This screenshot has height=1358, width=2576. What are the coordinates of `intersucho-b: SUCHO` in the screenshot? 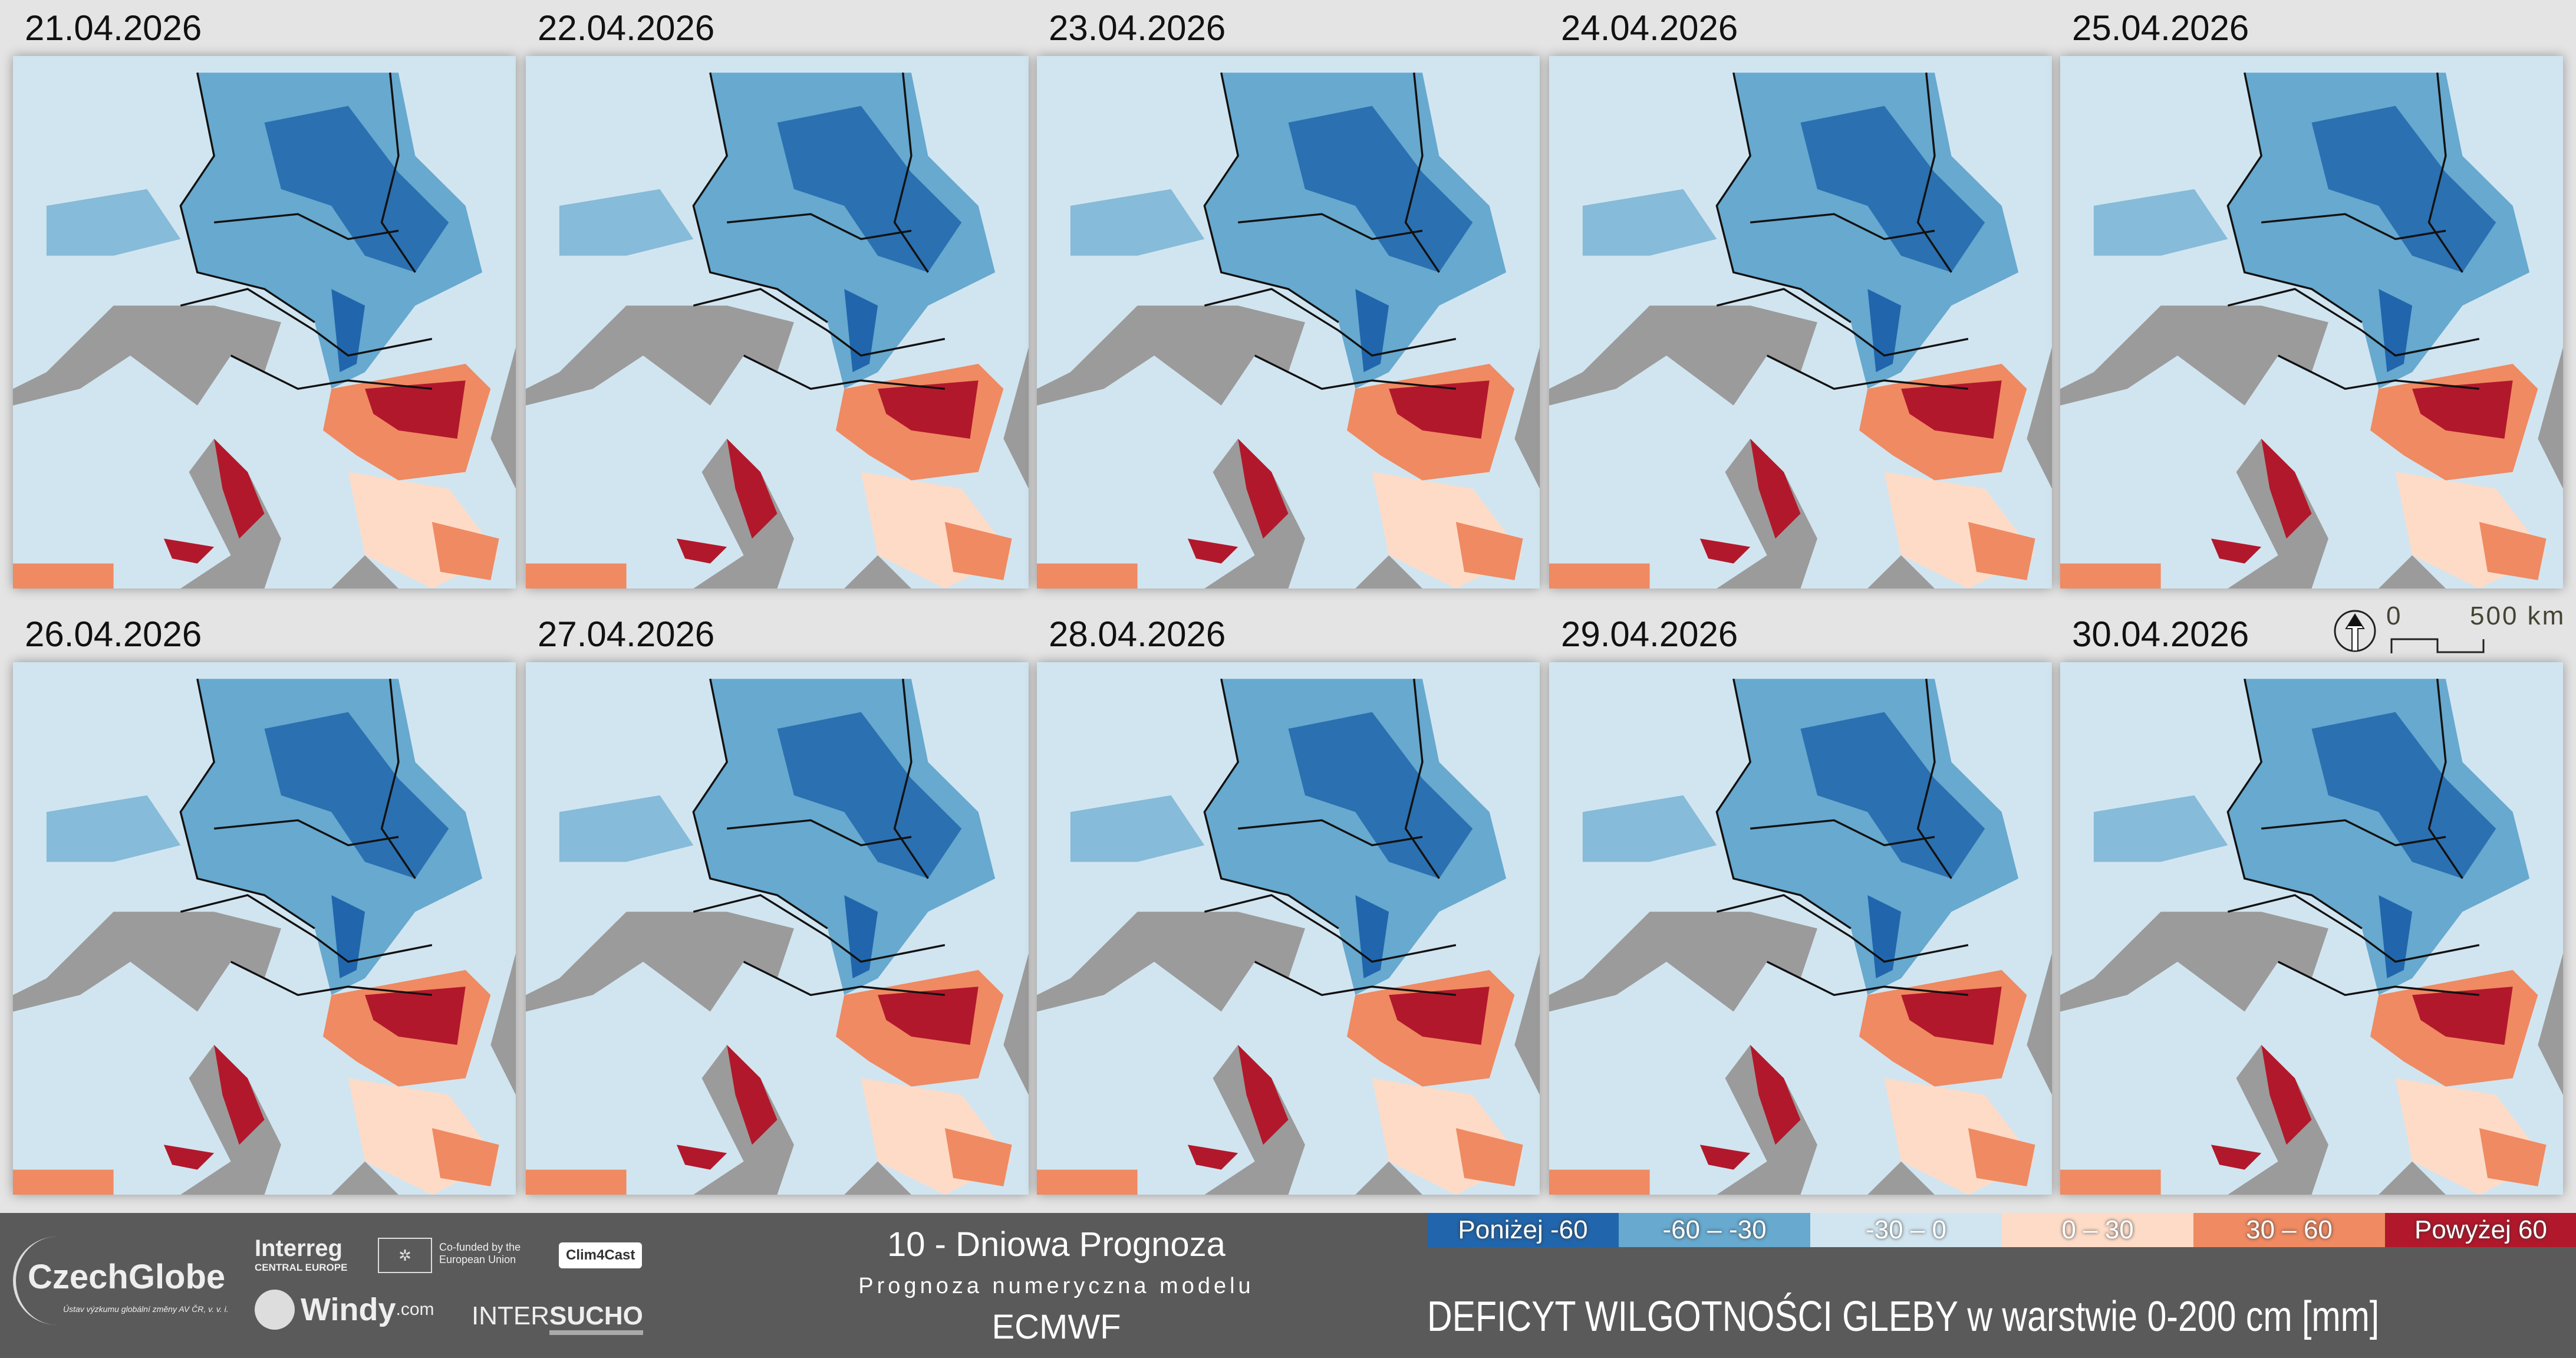 It's located at (596, 1318).